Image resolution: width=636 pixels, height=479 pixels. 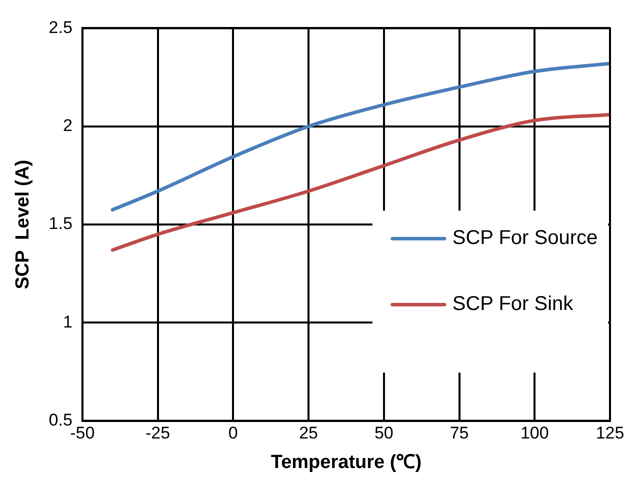 What do you see at coordinates (60, 27) in the screenshot?
I see `y-tick-label: 2.5` at bounding box center [60, 27].